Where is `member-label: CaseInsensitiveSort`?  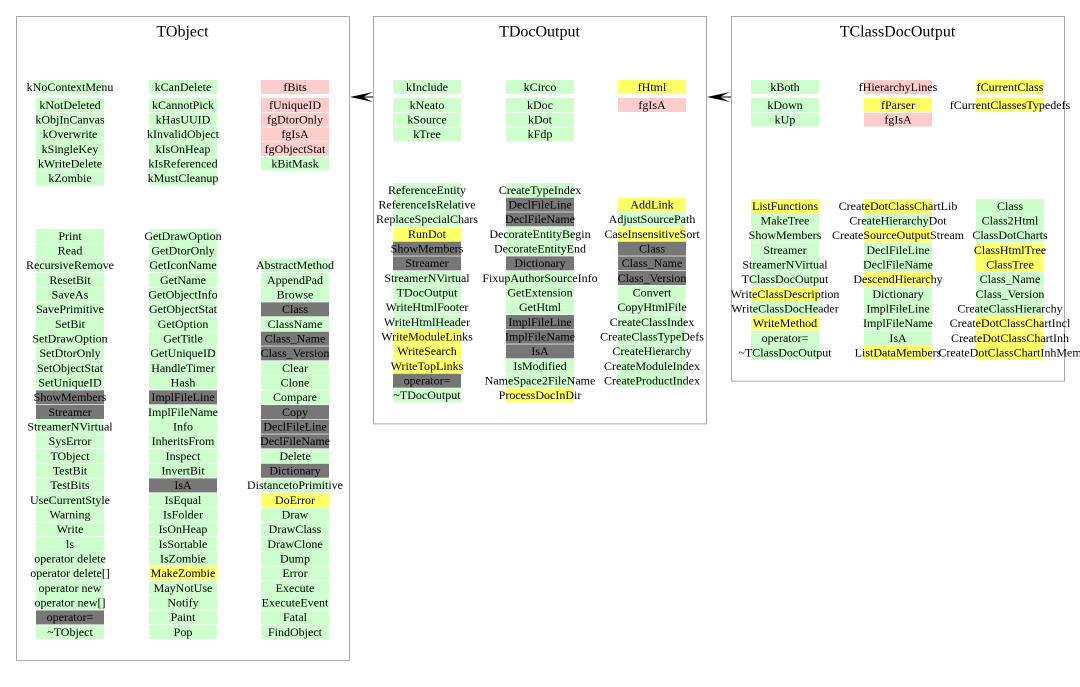
member-label: CaseInsensitiveSort is located at coordinates (652, 234).